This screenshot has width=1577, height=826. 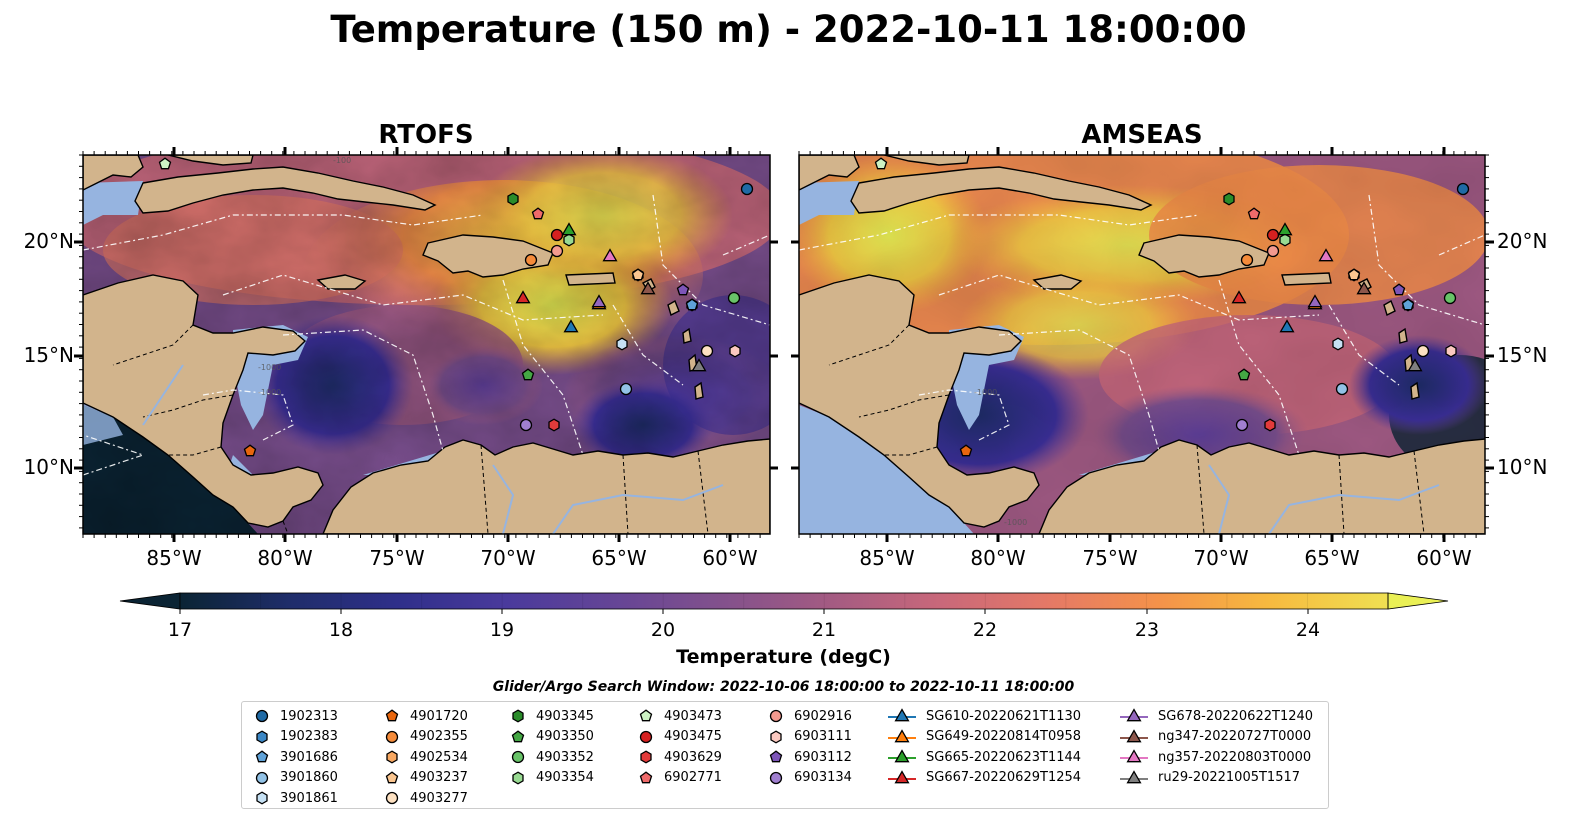 What do you see at coordinates (1229, 778) in the screenshot?
I see `legend-label: ru29-20221005T1517` at bounding box center [1229, 778].